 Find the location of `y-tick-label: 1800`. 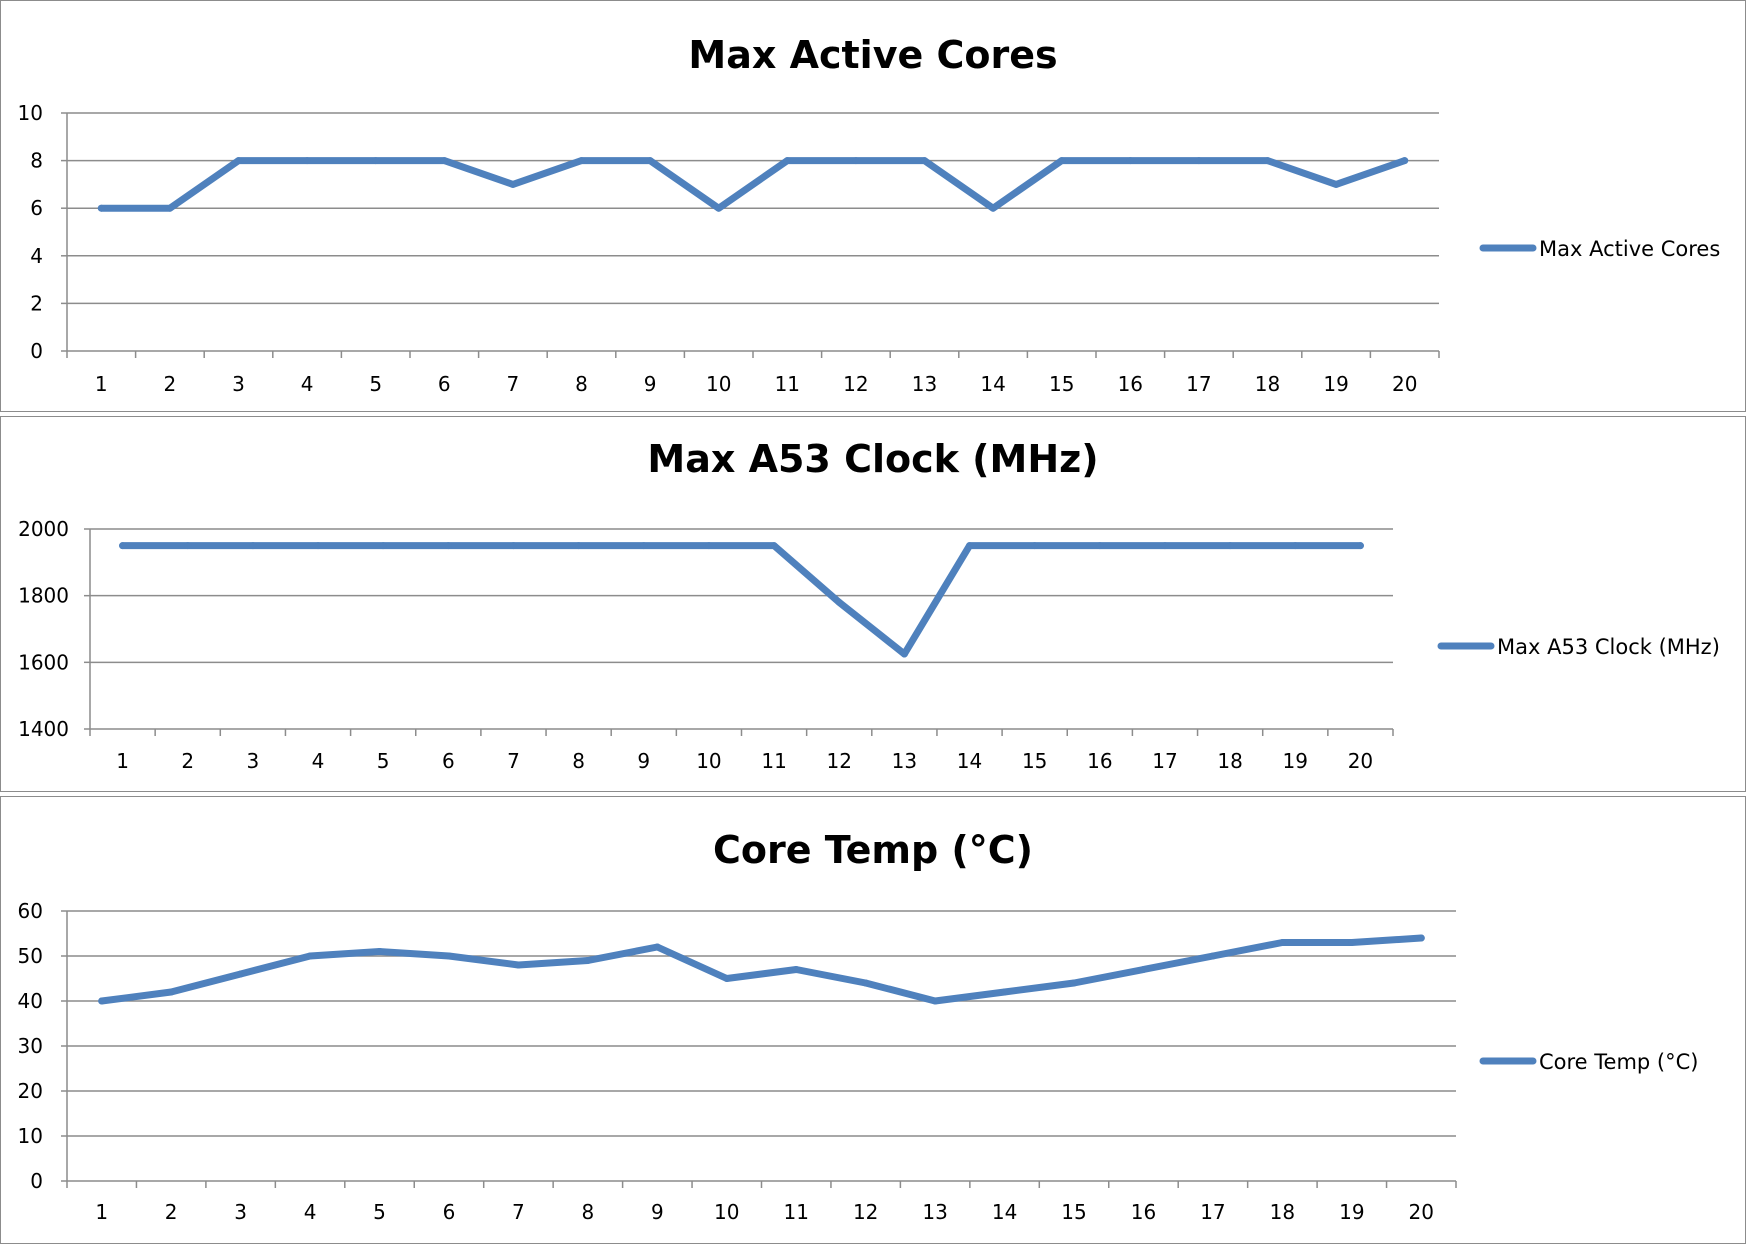

y-tick-label: 1800 is located at coordinates (43, 596).